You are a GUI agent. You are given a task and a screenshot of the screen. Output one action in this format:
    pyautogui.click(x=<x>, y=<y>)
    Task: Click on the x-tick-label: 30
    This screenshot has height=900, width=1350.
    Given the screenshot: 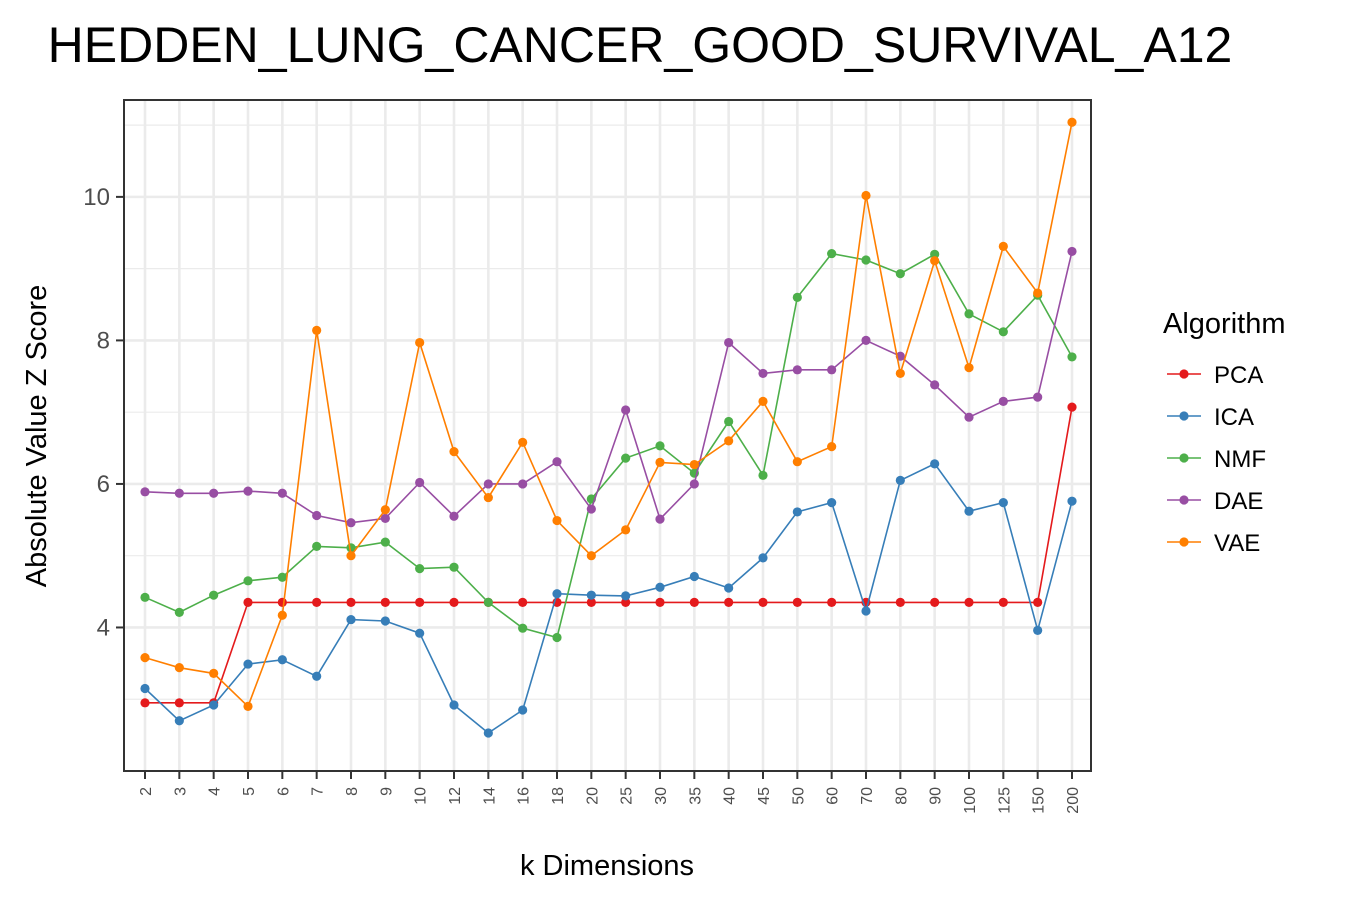 What is the action you would take?
    pyautogui.click(x=661, y=796)
    